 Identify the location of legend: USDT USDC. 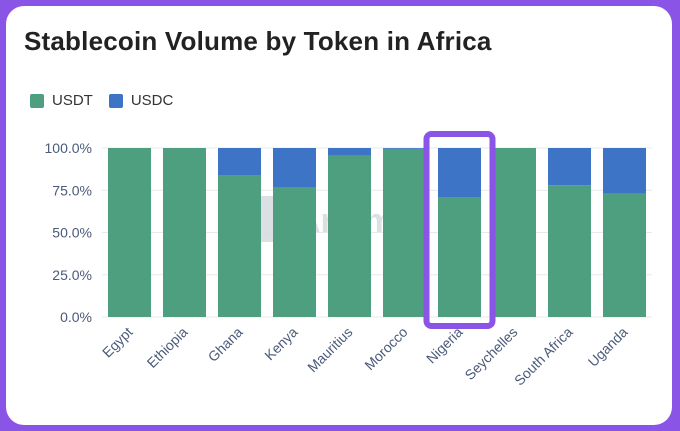
(109, 100).